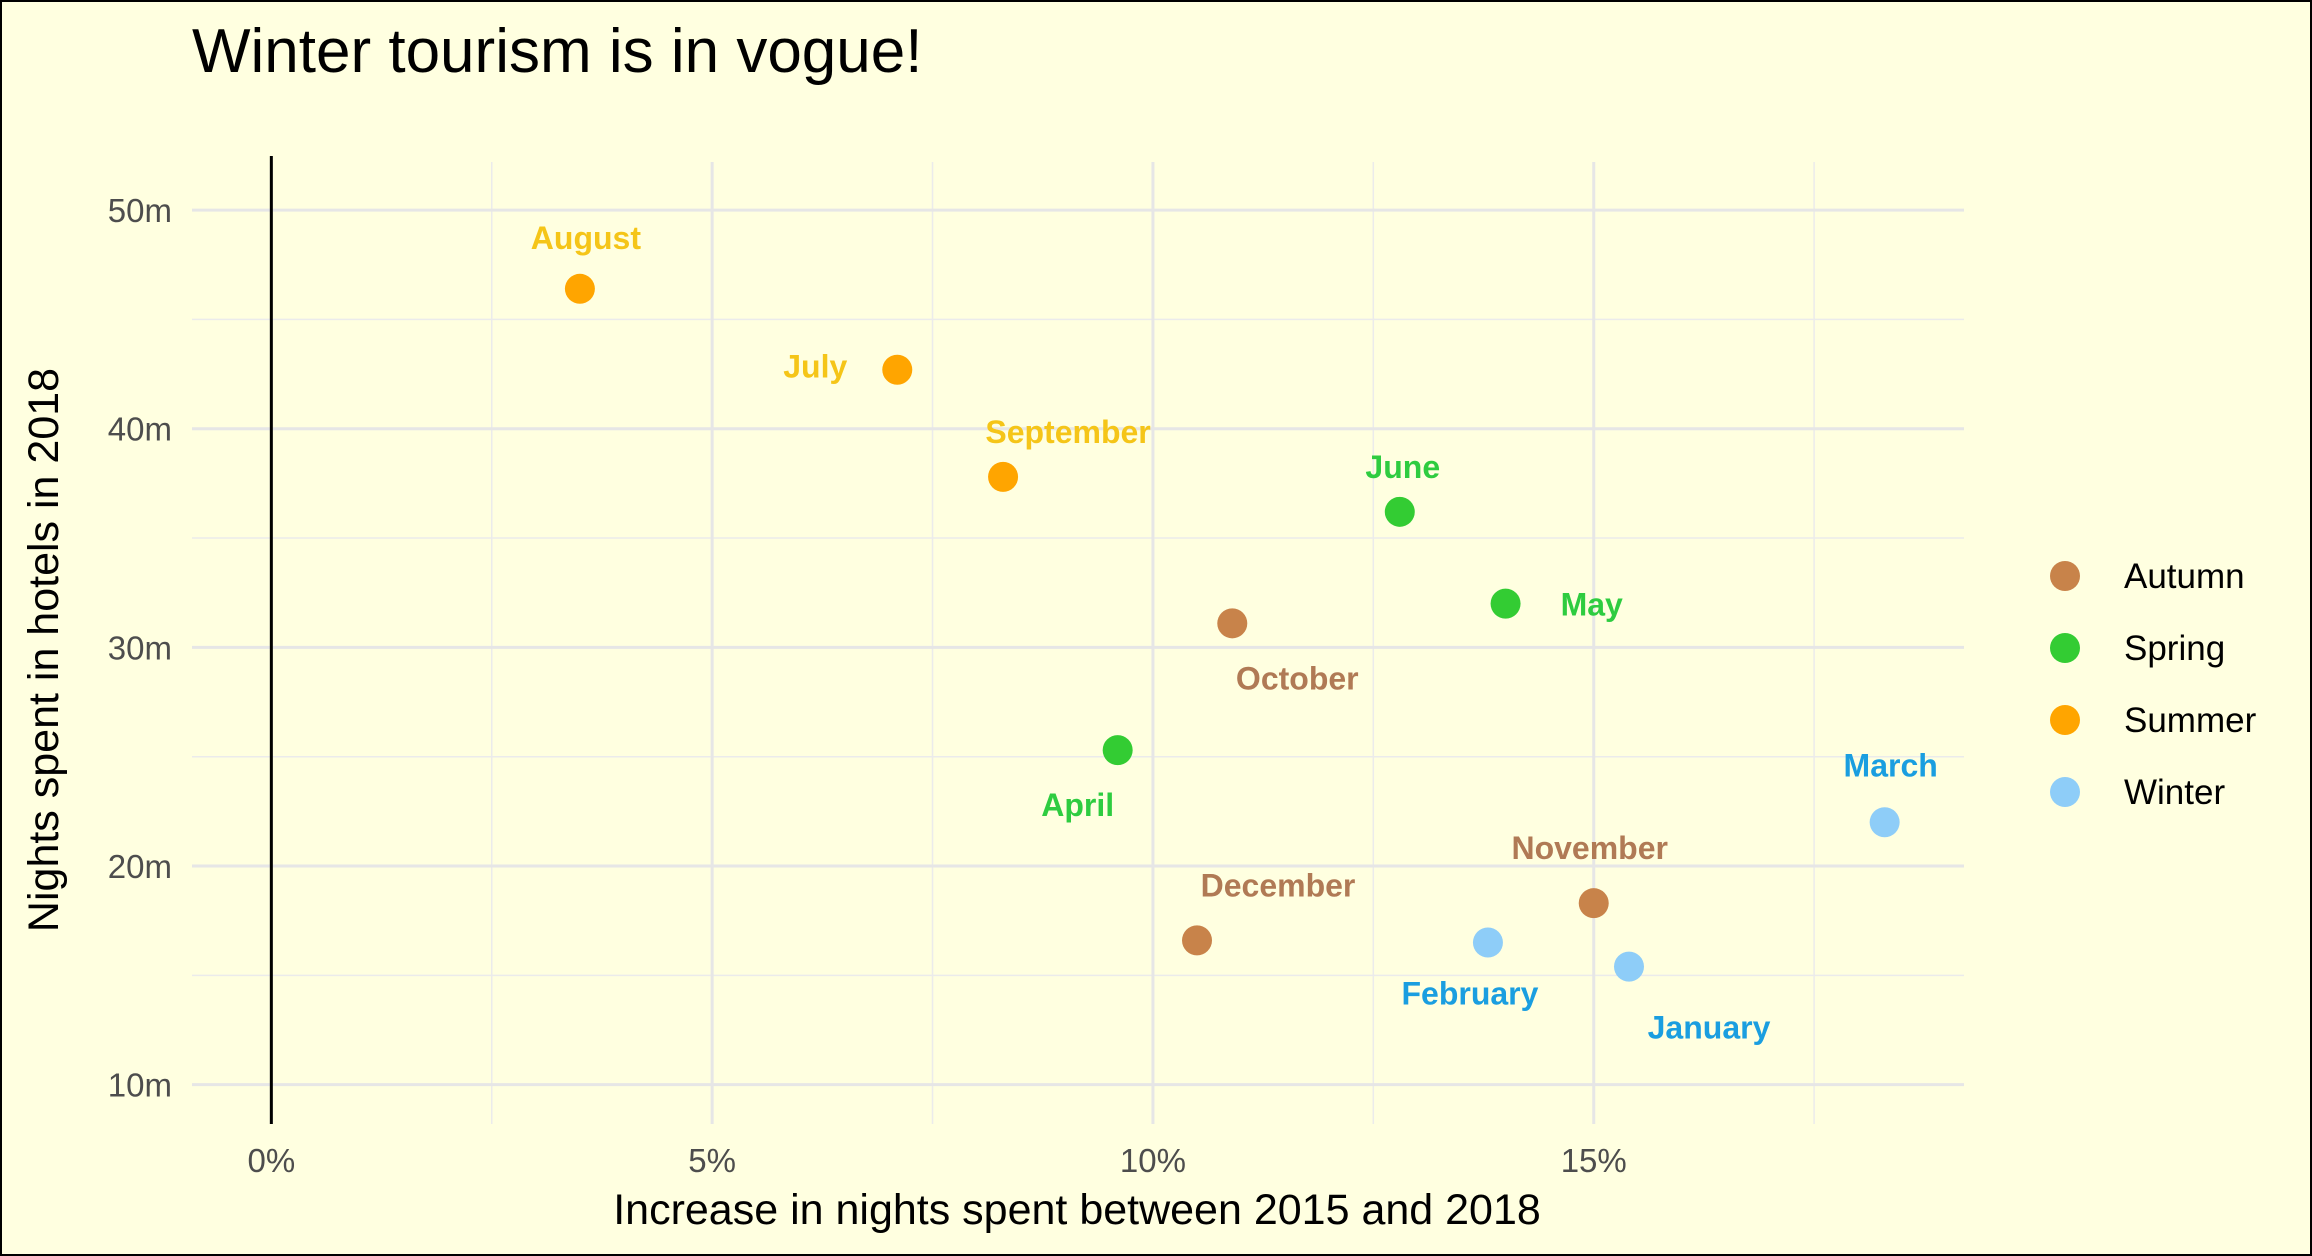 This screenshot has height=1256, width=2312. I want to click on y-tick-label: 30m, so click(140, 647).